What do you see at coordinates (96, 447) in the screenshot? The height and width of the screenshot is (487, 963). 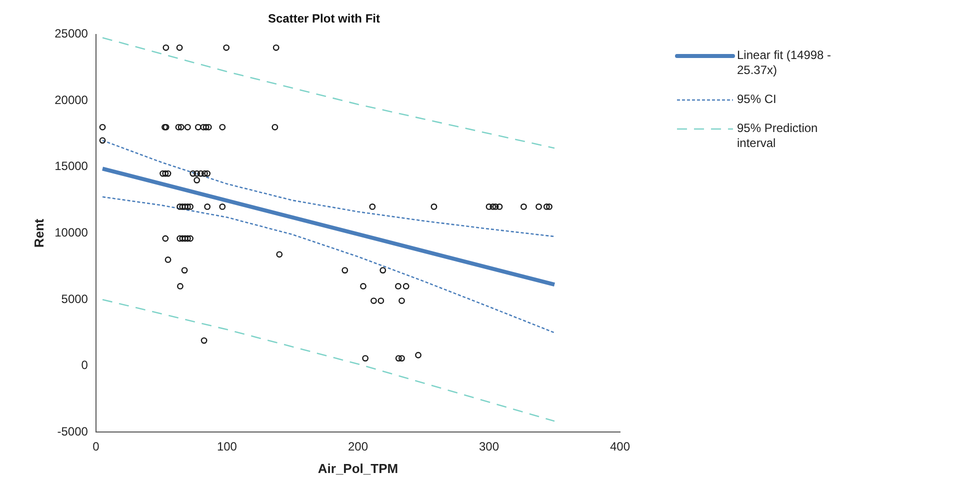 I see `x-tick-label: 0` at bounding box center [96, 447].